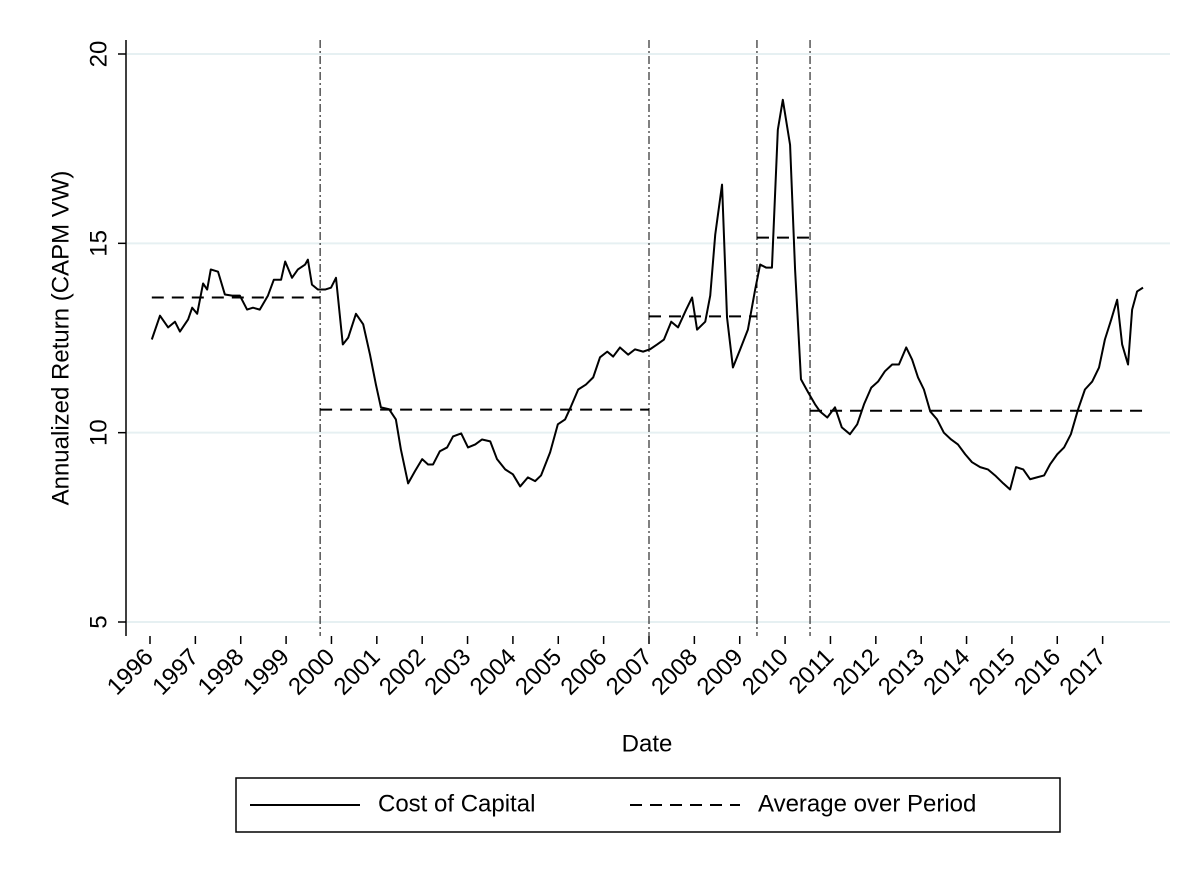  I want to click on legend-box, so click(648, 805).